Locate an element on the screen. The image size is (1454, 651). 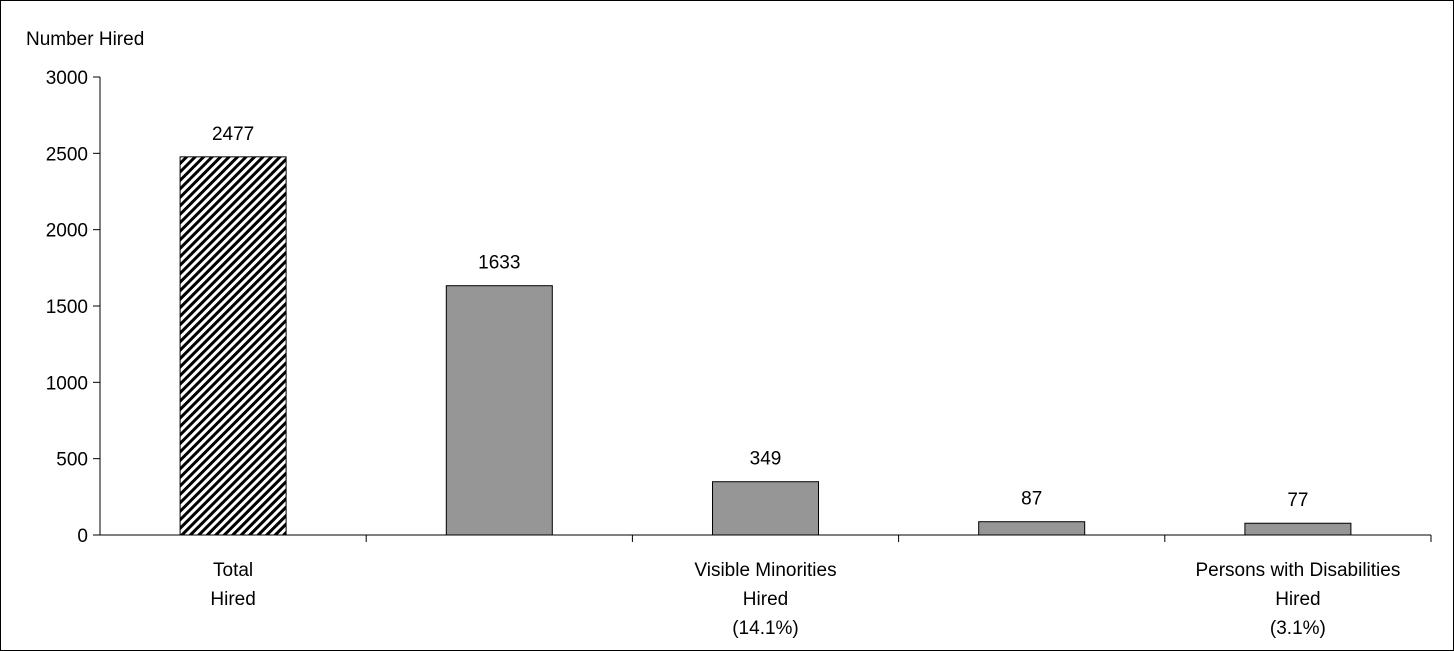
y-axis-label: Number Hired is located at coordinates (85, 39).